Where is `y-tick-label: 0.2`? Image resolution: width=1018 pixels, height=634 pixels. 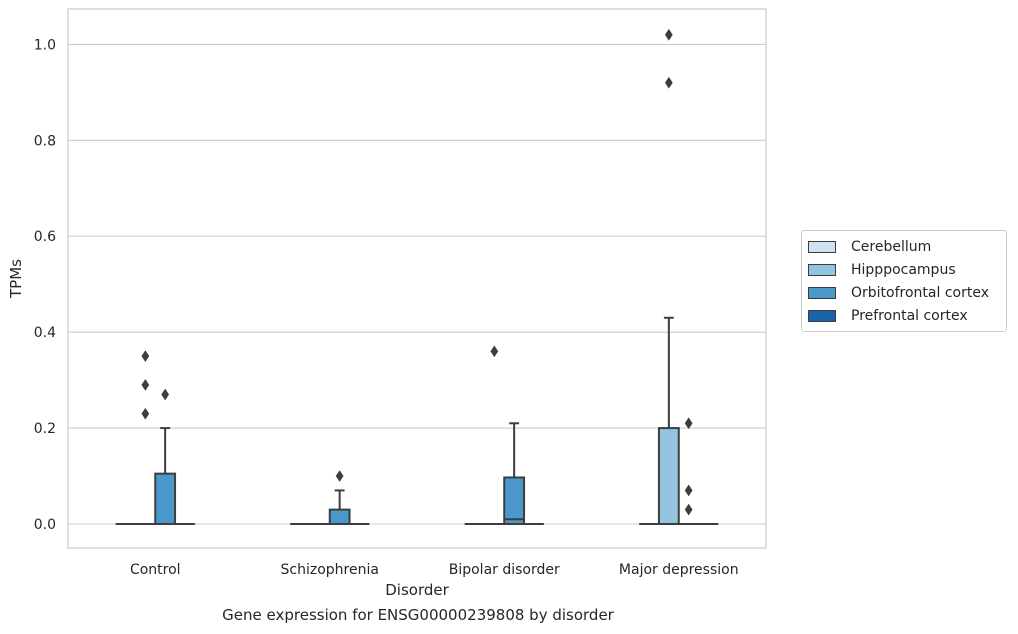
y-tick-label: 0.2 is located at coordinates (45, 429).